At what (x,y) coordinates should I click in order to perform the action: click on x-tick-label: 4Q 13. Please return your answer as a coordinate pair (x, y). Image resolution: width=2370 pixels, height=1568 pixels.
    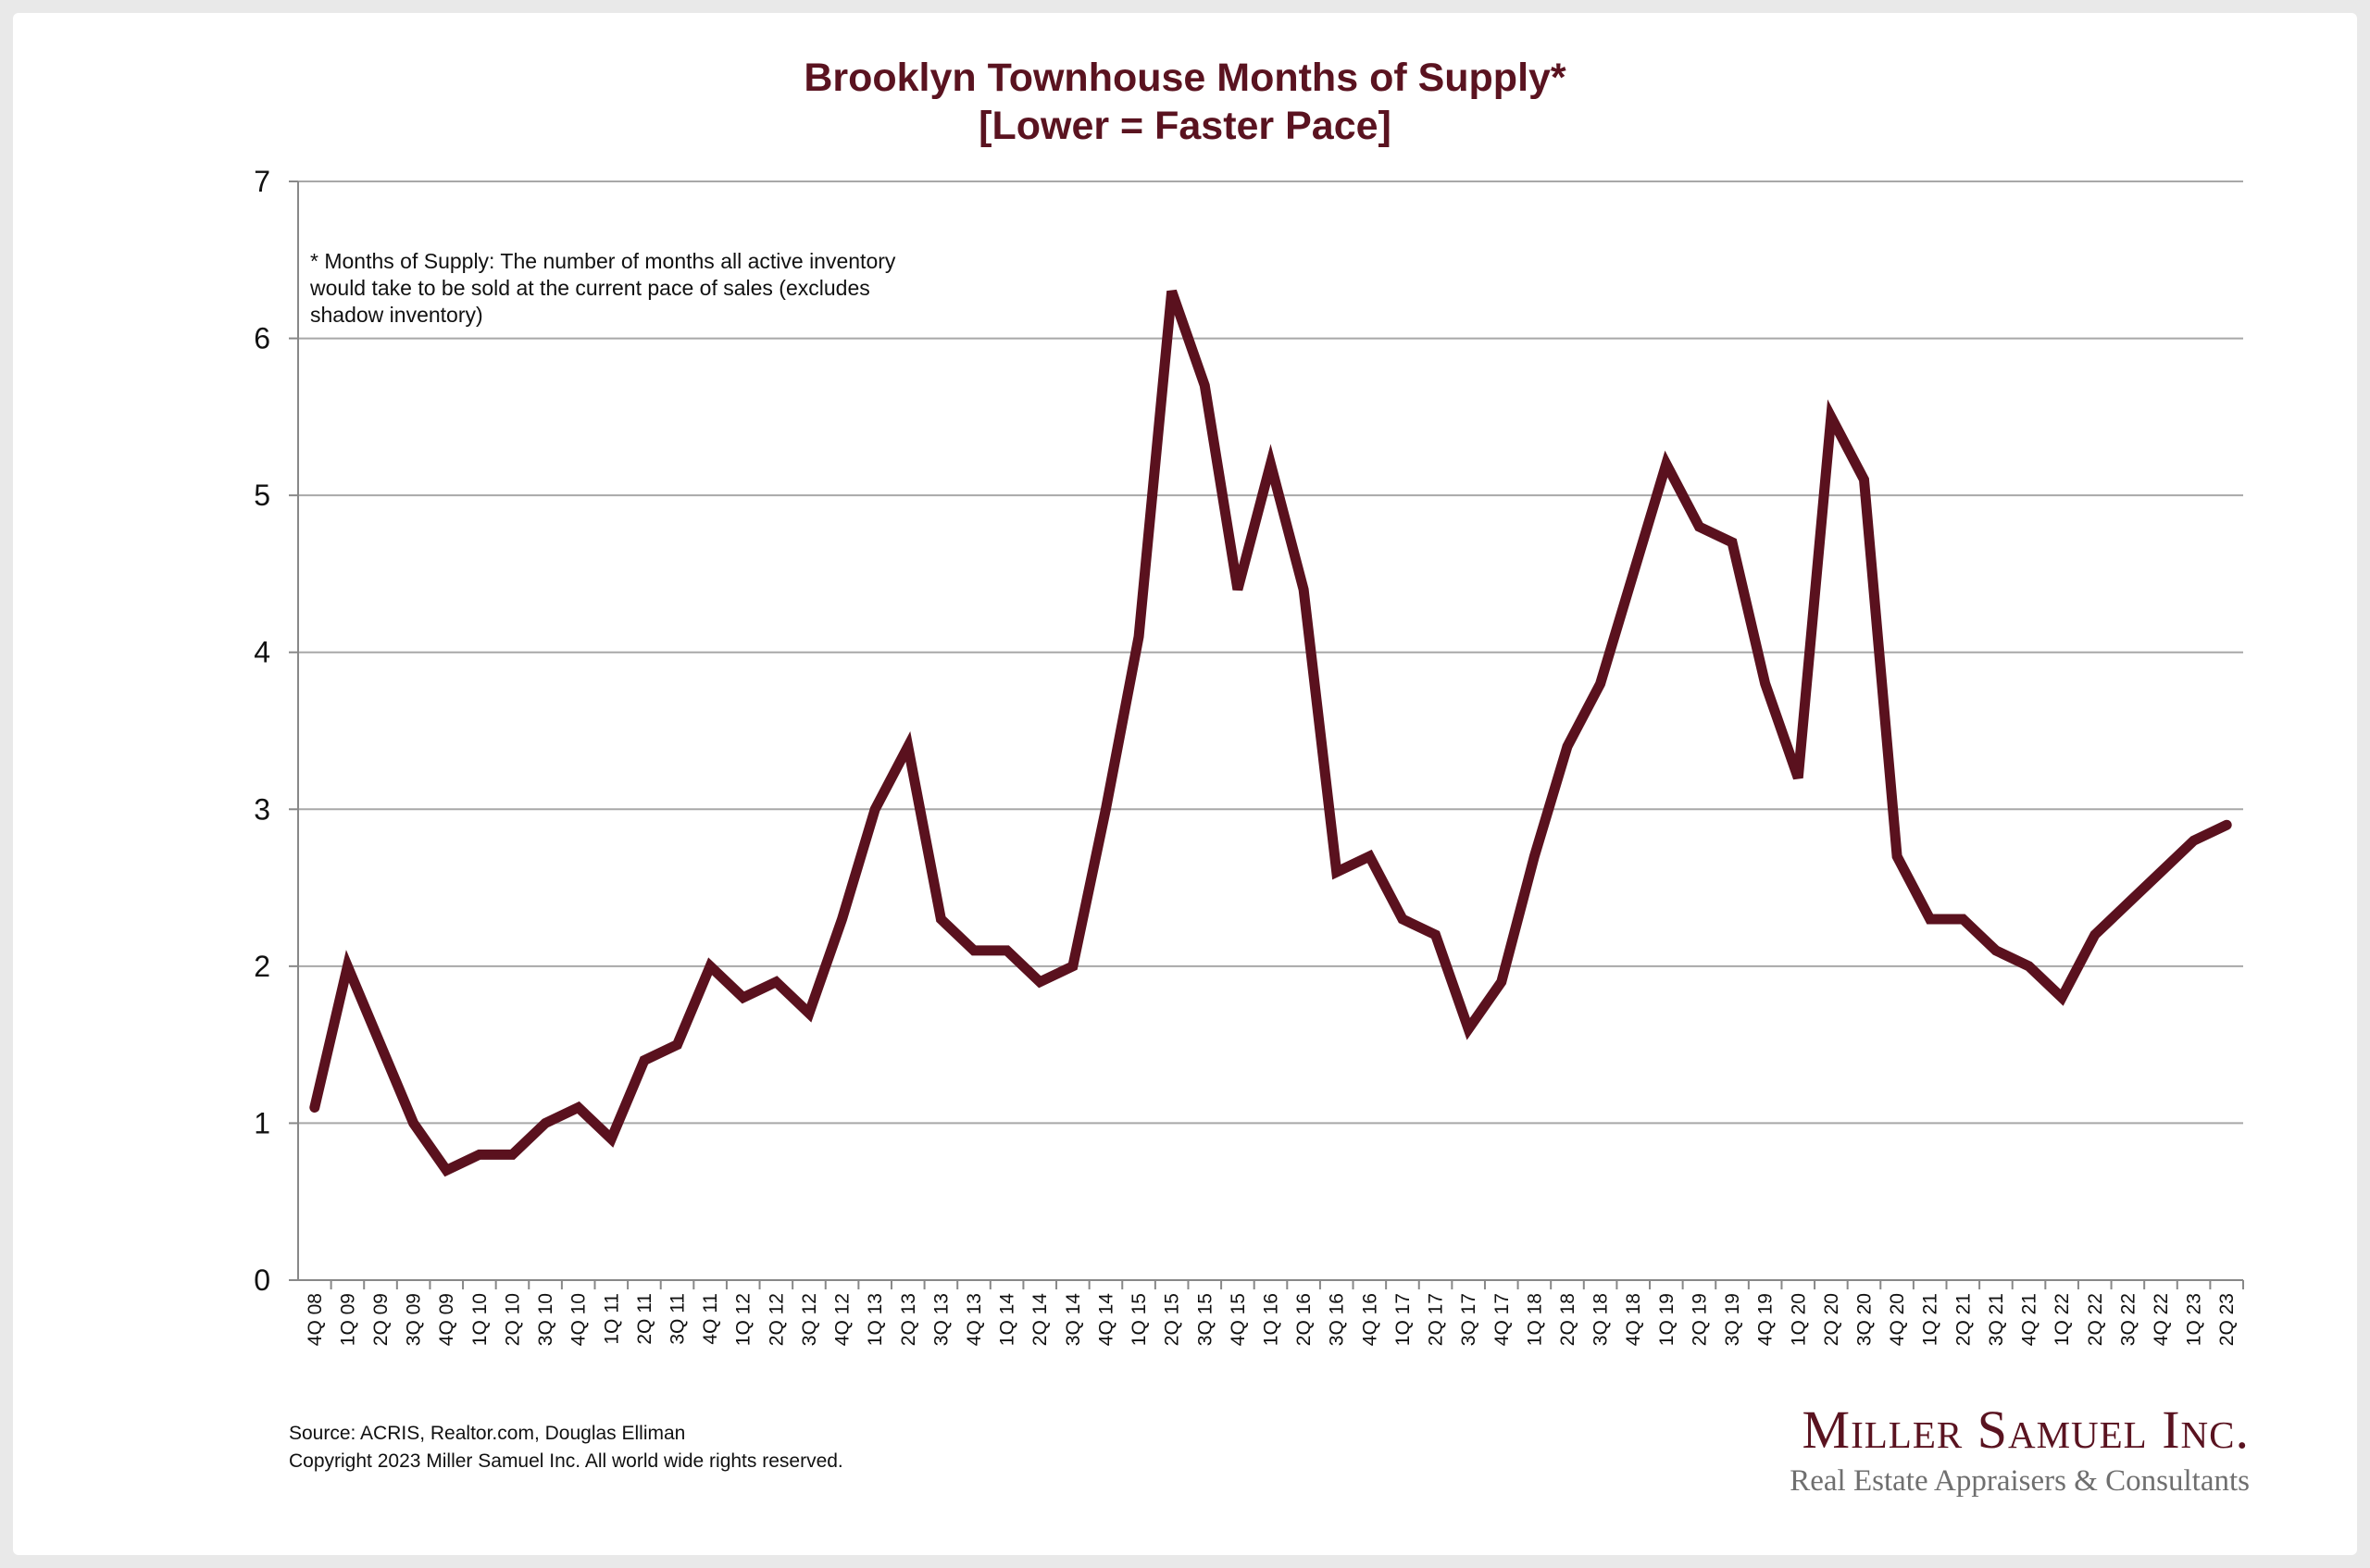
    Looking at the image, I should click on (974, 1319).